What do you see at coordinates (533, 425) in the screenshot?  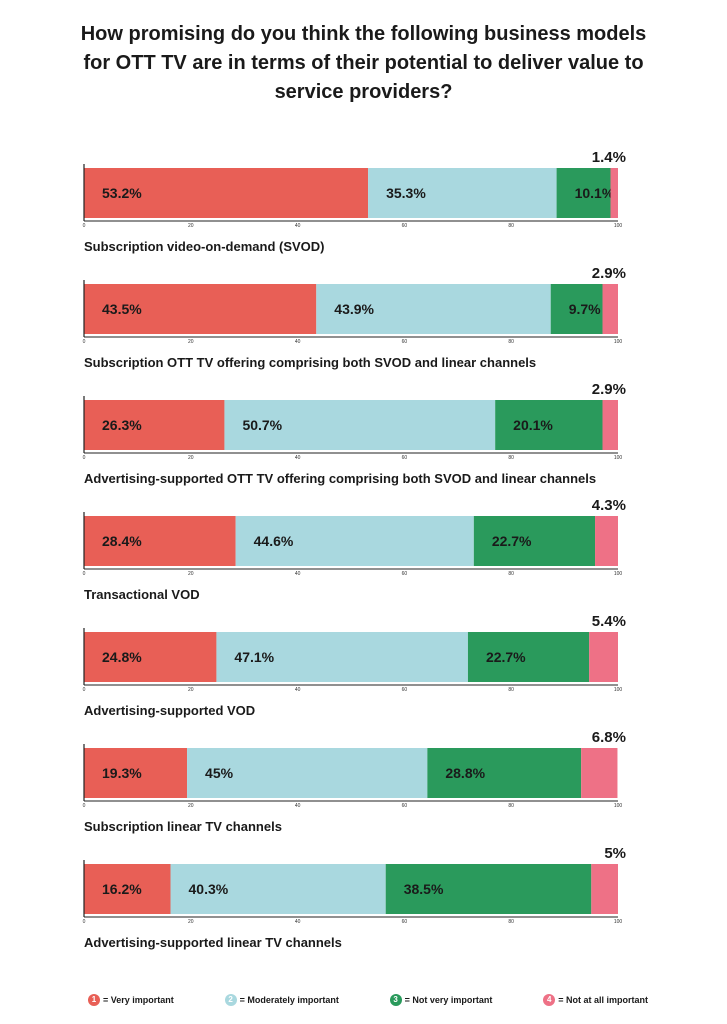 I see `data-label-not-very-important: 20.1%` at bounding box center [533, 425].